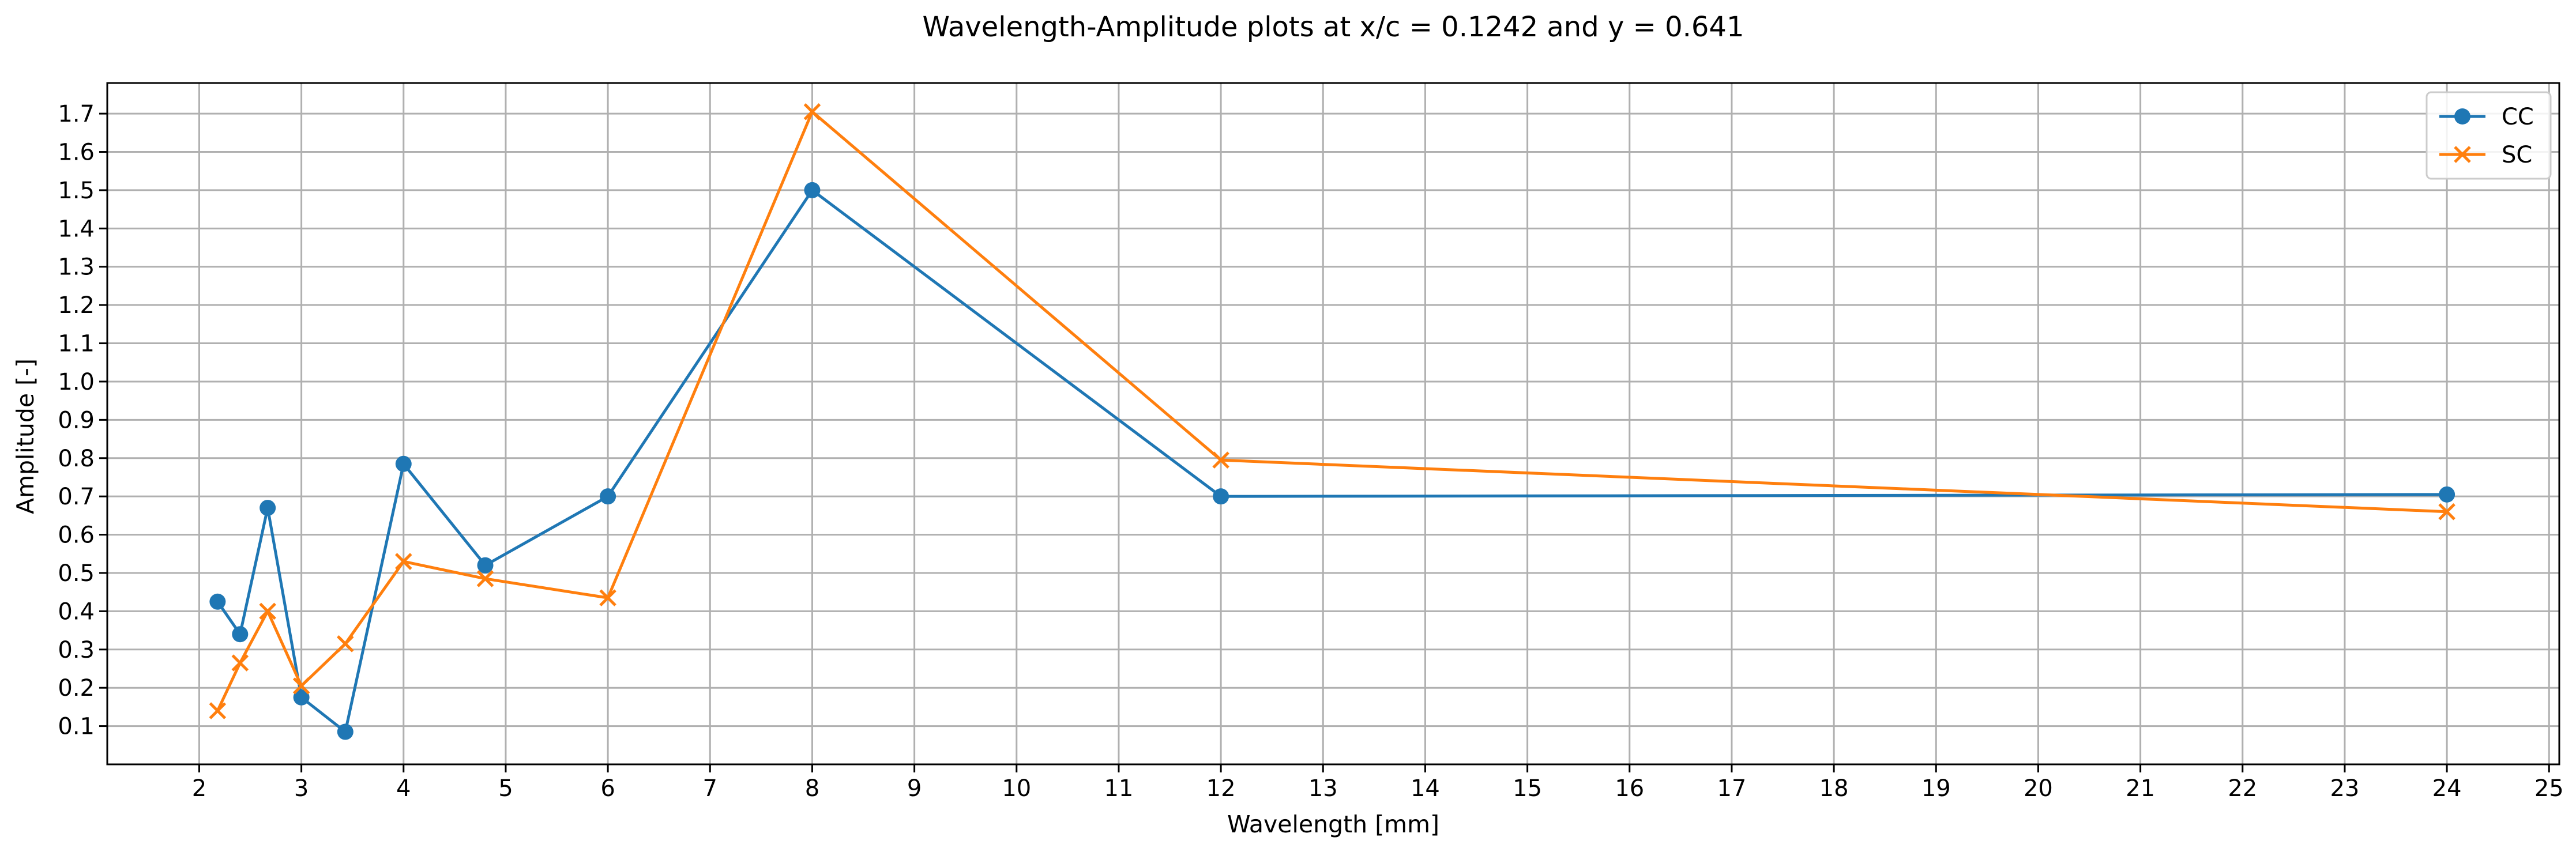 Image resolution: width=2576 pixels, height=856 pixels. I want to click on legend-label: CC, so click(2518, 117).